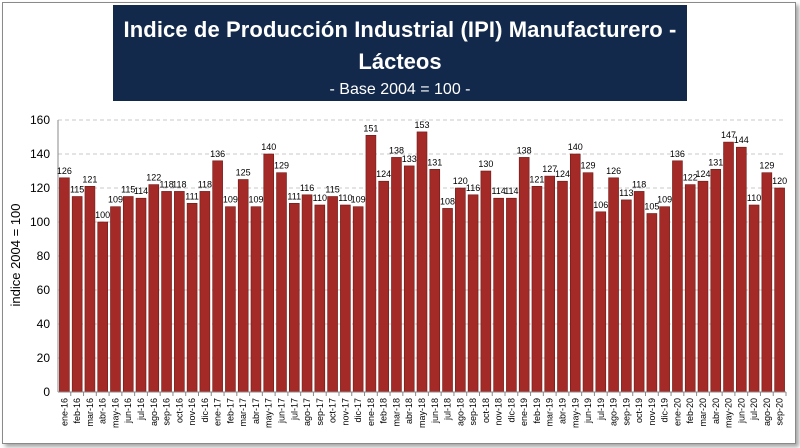 The width and height of the screenshot is (800, 448). What do you see at coordinates (767, 412) in the screenshot?
I see `x-tick-label: ago-20` at bounding box center [767, 412].